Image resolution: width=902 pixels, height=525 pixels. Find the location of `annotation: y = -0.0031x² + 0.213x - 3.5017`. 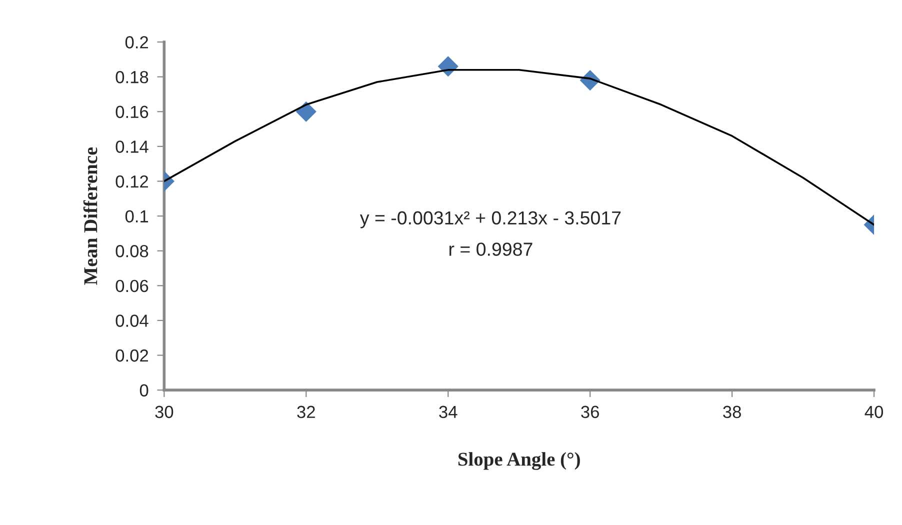

annotation: y = -0.0031x² + 0.213x - 3.5017 is located at coordinates (490, 219).